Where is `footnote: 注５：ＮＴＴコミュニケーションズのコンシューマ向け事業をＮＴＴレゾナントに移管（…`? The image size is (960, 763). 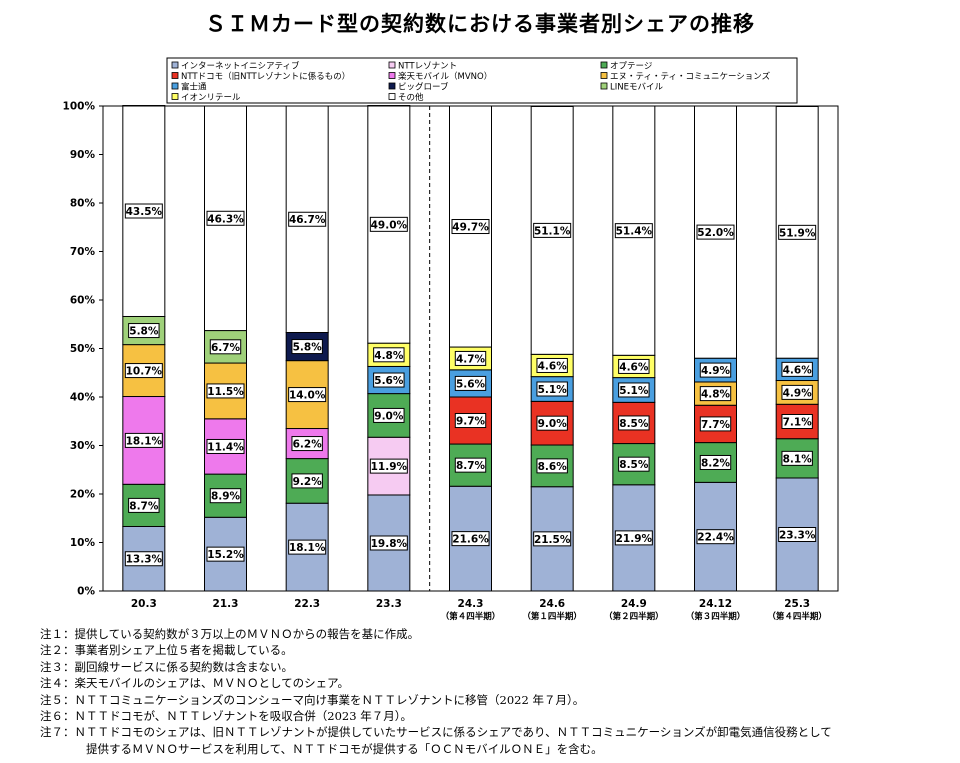 footnote: 注５：ＮＴＴコミュニケーションズのコンシューマ向け事業をＮＴＴレゾナントに移管（… is located at coordinates (312, 699).